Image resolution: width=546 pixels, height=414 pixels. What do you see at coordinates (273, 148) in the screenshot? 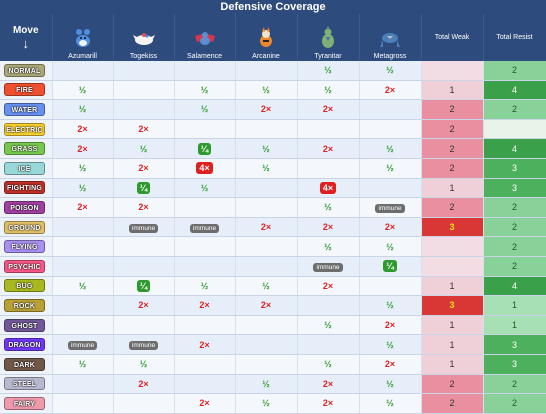
I see `table-row: GRASS 2× ½ ¼ ½ 2× ½ 2 4` at bounding box center [273, 148].